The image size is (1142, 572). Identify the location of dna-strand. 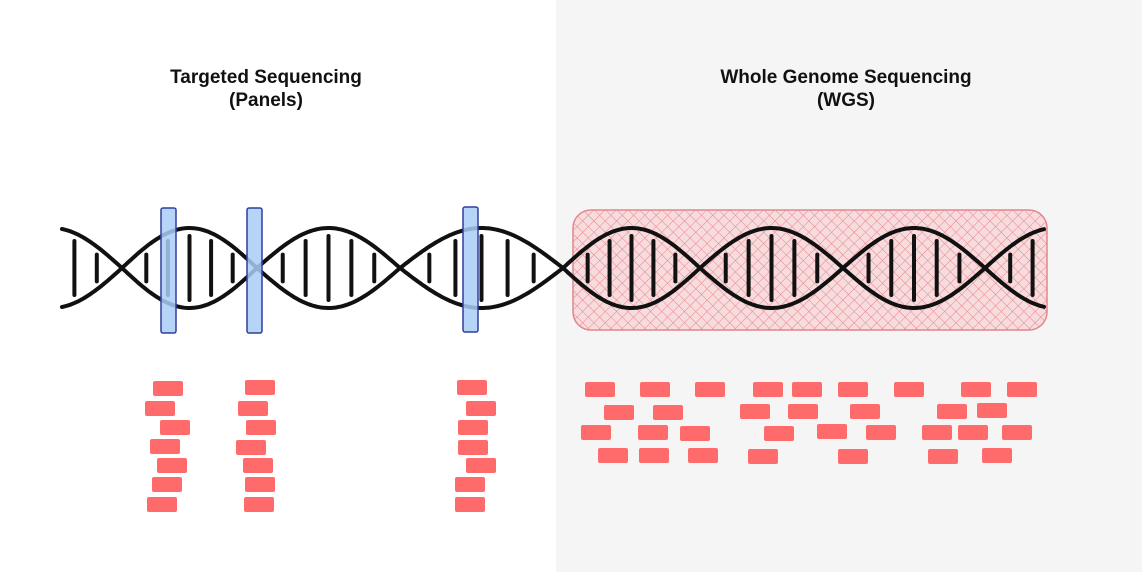
(553, 268).